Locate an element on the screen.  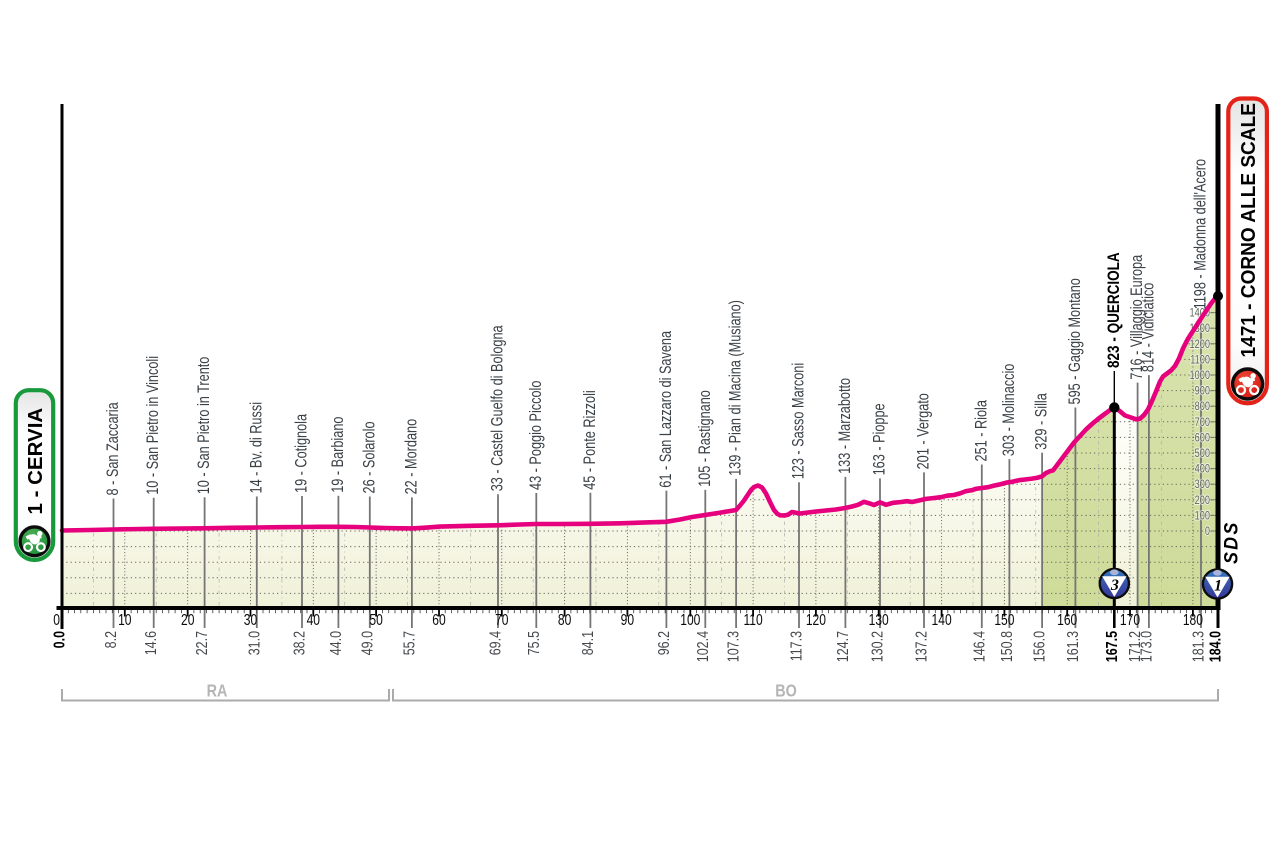
svg-text: 45 - Ponte Rizzoli is located at coordinates (590, 440).